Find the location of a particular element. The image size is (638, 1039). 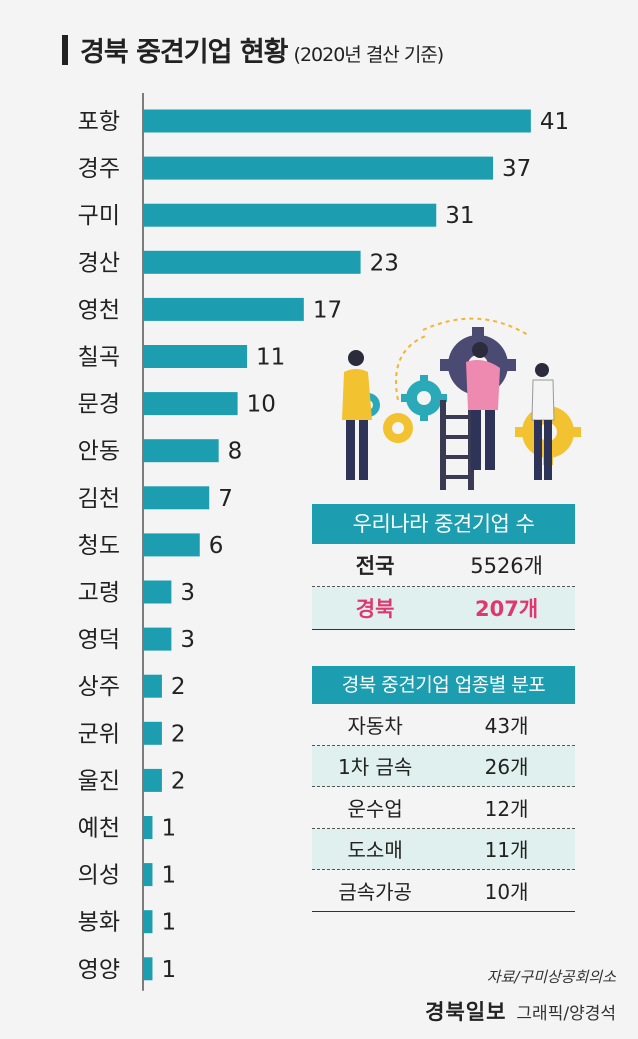

industry-table-header: 경북 중견기업 업종별 분포 is located at coordinates (443, 685).